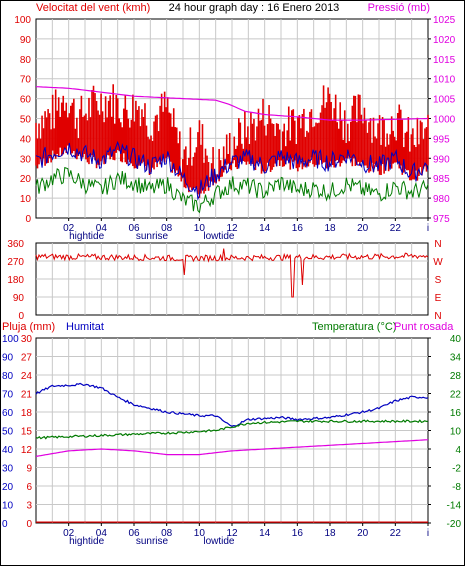  I want to click on temperature-y-tick-label: 28, so click(456, 376).